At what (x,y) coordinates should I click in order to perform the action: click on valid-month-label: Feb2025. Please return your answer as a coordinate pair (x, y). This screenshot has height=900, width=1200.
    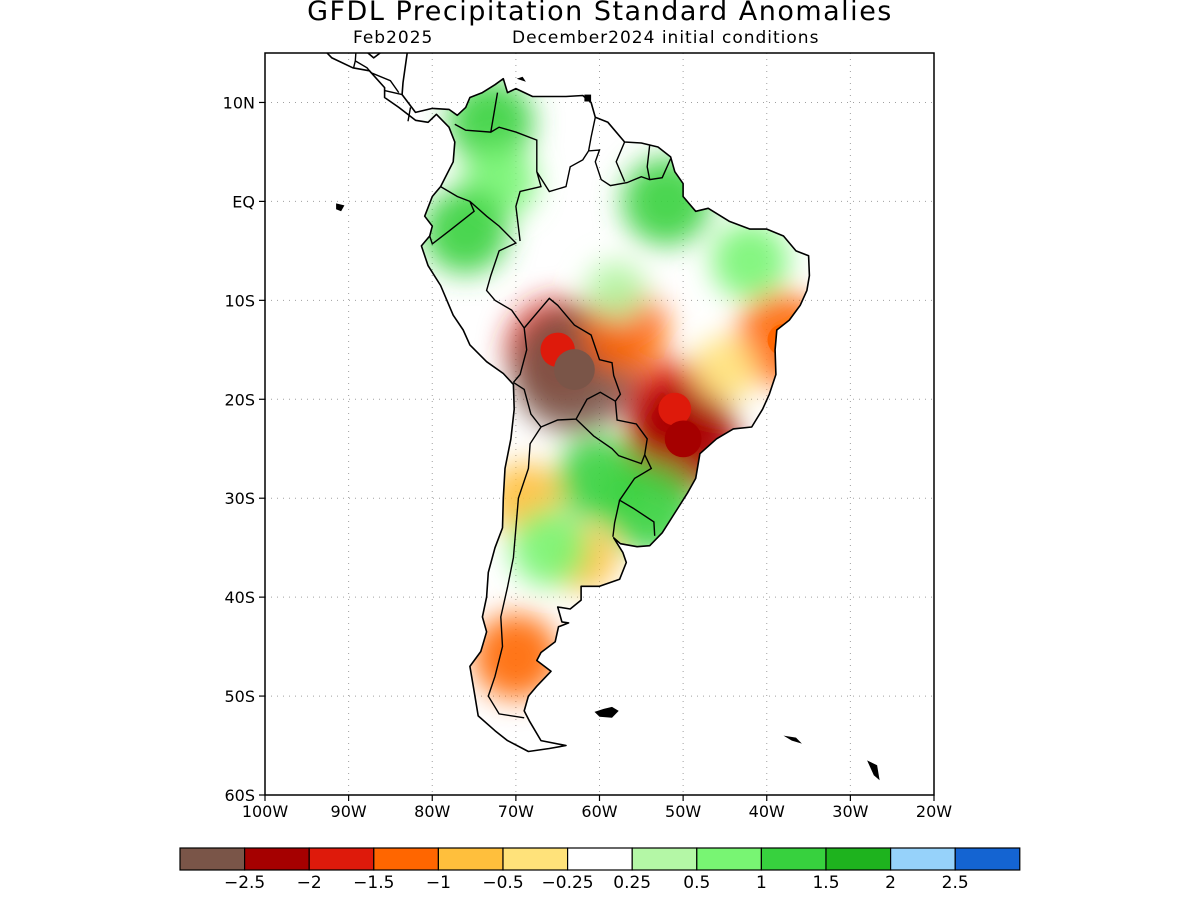
    Looking at the image, I should click on (393, 38).